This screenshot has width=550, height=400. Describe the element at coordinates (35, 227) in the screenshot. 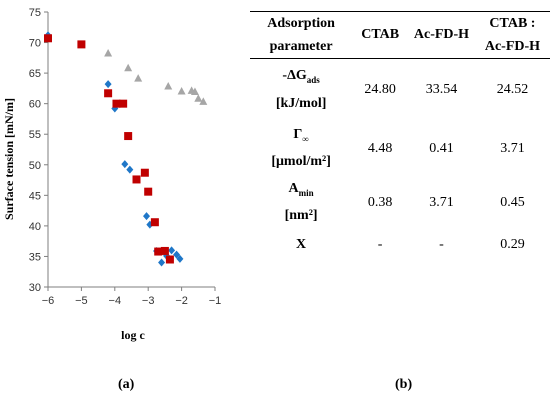

I see `y-tick-label: 40` at that location.